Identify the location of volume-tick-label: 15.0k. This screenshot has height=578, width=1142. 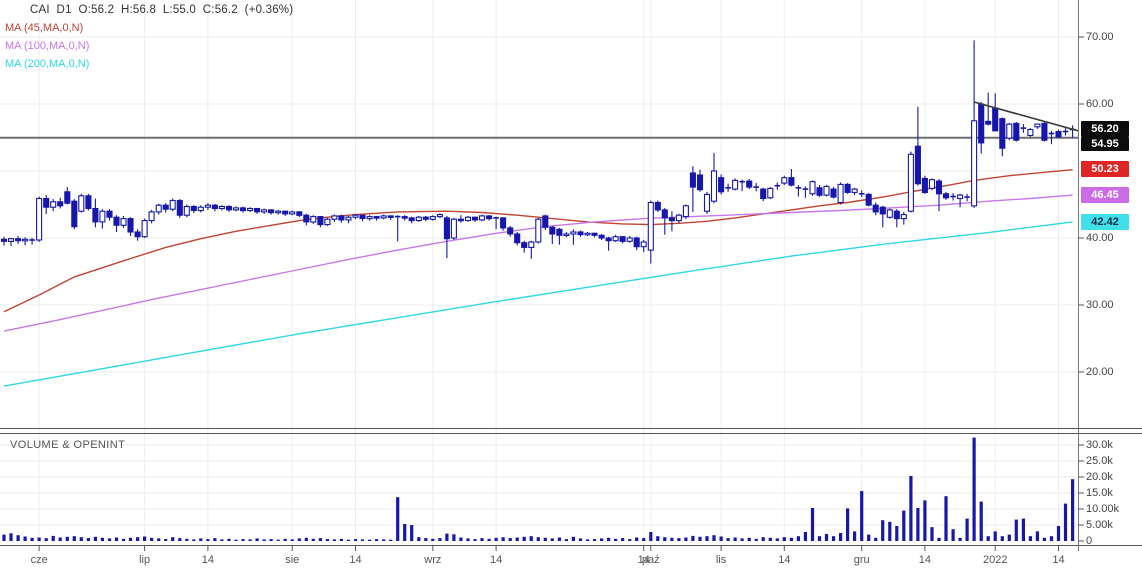
(1099, 493).